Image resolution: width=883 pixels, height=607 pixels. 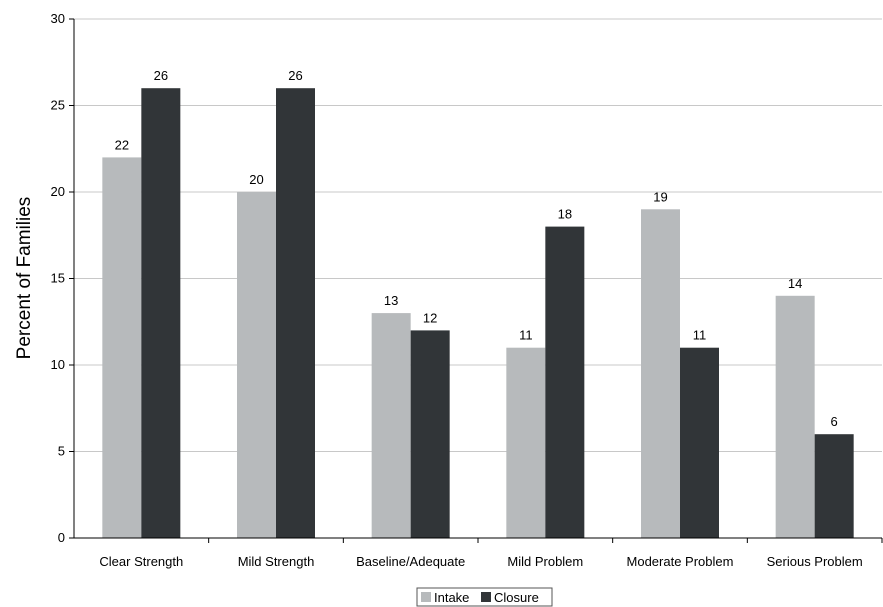 I want to click on y-tick-label: 0, so click(x=61, y=537).